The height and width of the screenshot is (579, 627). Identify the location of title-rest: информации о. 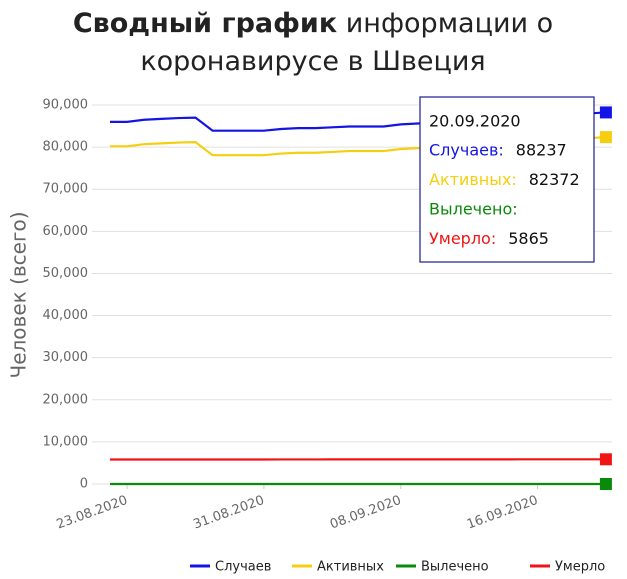
(449, 23).